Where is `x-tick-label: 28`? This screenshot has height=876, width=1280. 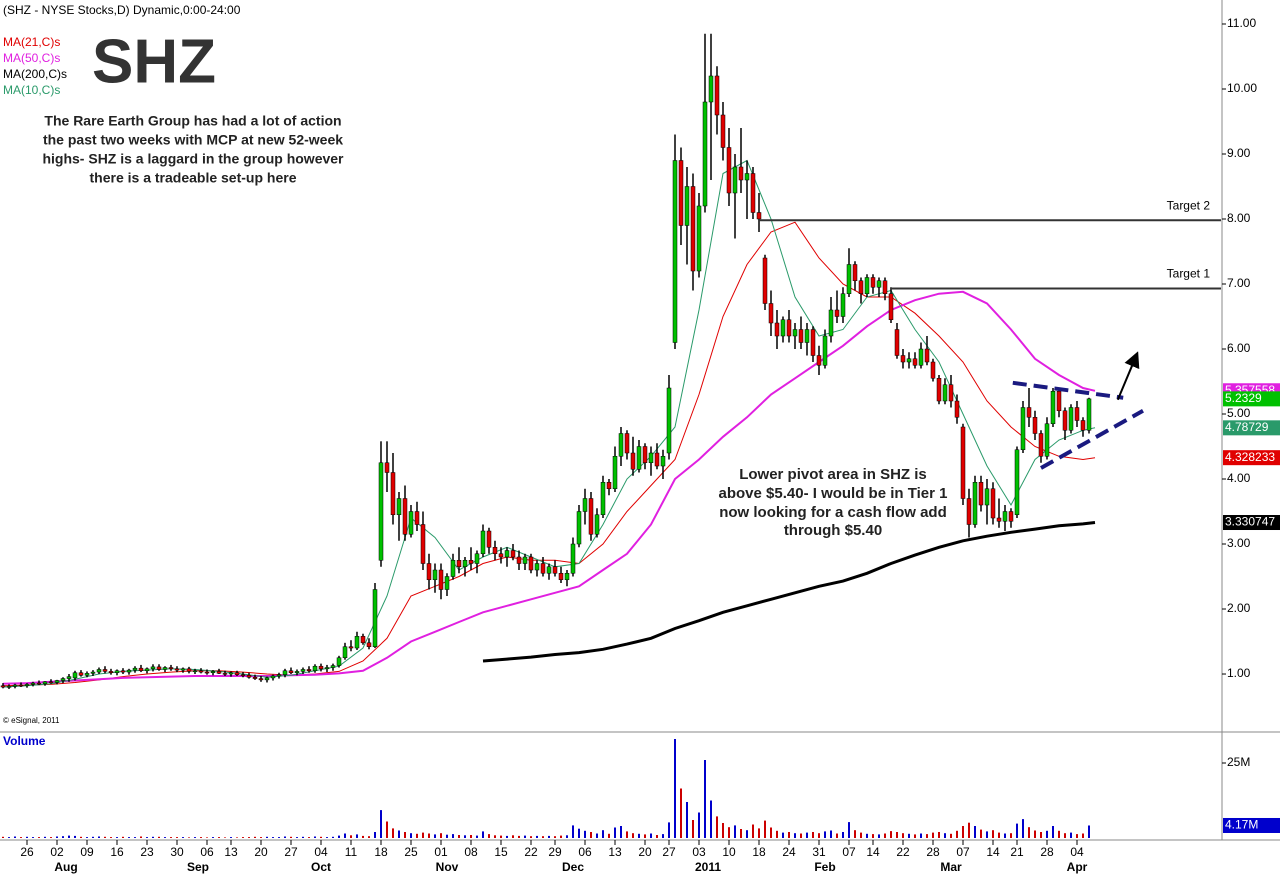
x-tick-label: 28 is located at coordinates (933, 852).